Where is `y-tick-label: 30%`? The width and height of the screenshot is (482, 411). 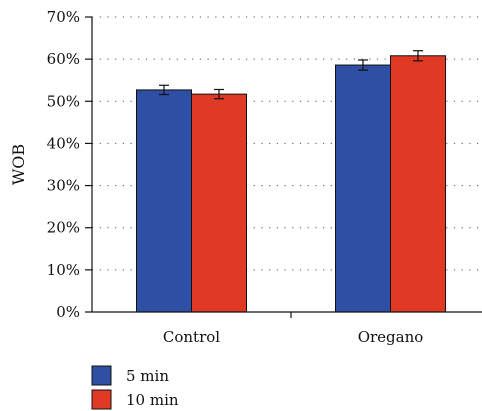
y-tick-label: 30% is located at coordinates (63, 186).